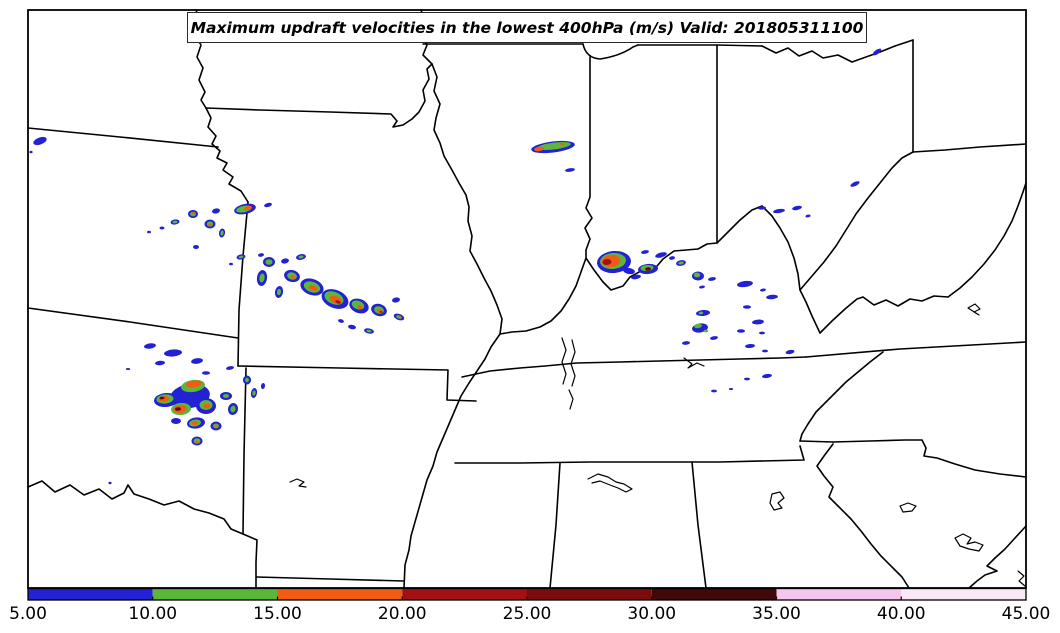 This screenshot has width=1060, height=633. I want to click on sc-lake-mid, so click(908, 507).